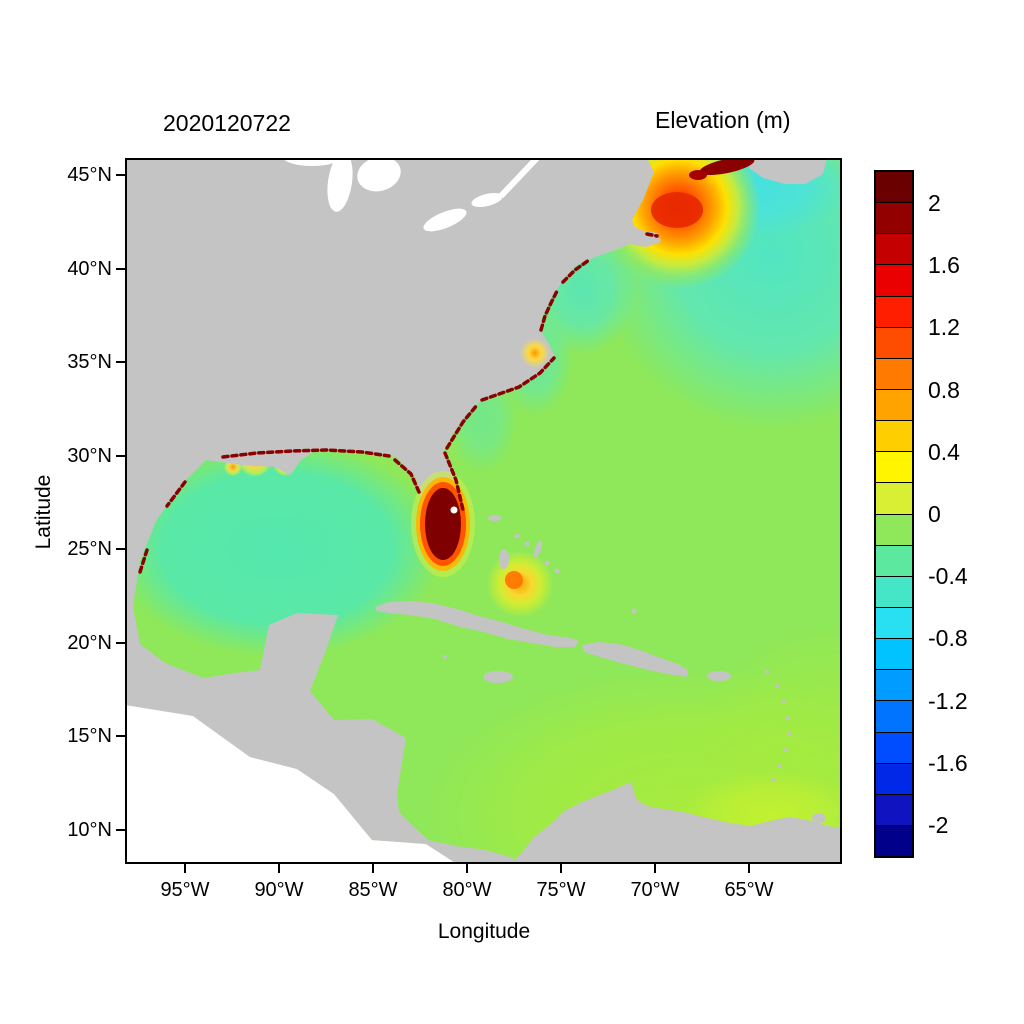 The image size is (1024, 1024). I want to click on great-lakes, so click(412, 196).